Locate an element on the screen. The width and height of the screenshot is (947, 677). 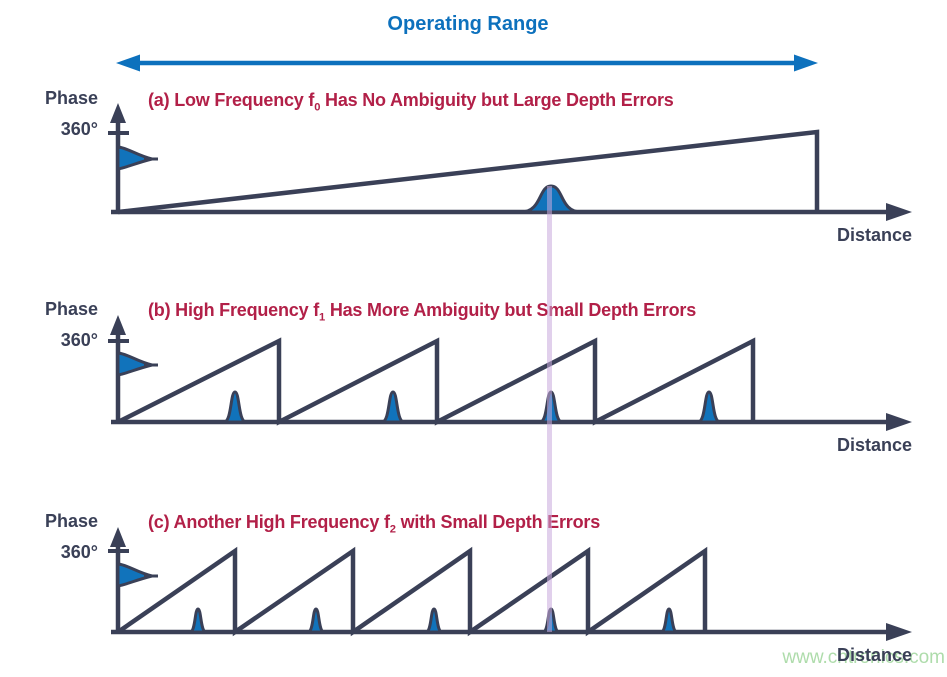
phase-axis-label-a: Phase is located at coordinates (71, 98).